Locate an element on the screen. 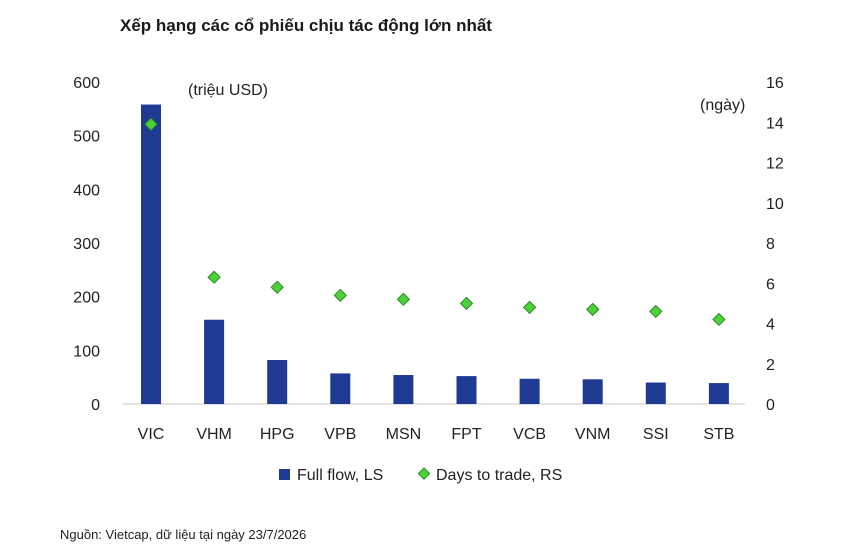  marker-stb is located at coordinates (719, 319).